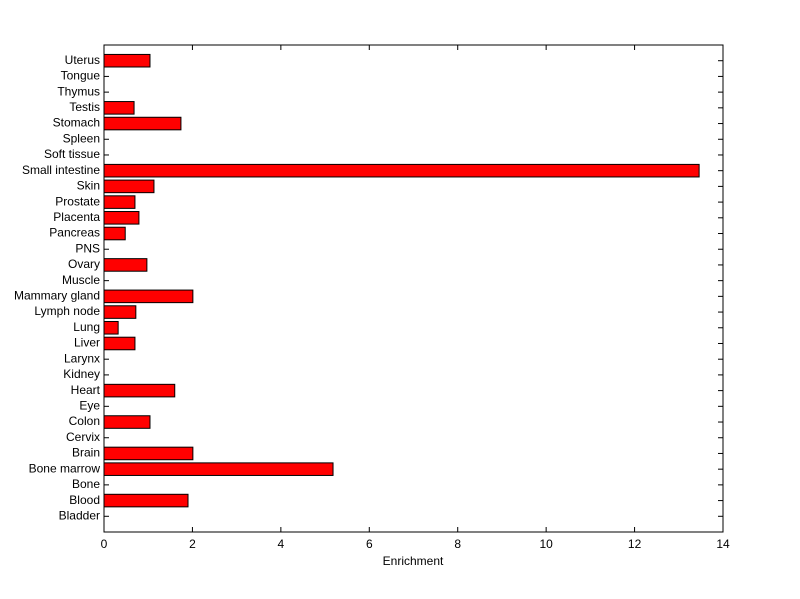  Describe the element at coordinates (57, 296) in the screenshot. I see `y-tick-label: Mammary gland` at that location.